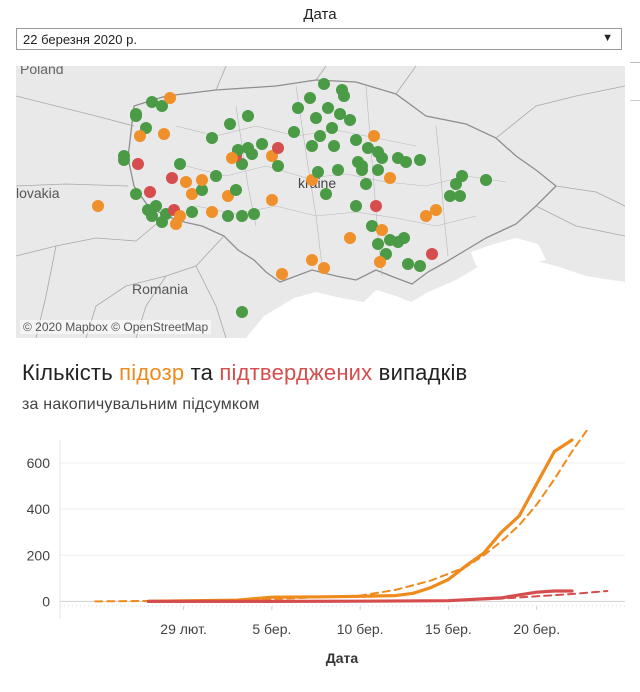  Describe the element at coordinates (319, 39) in the screenshot. I see `date-select: 22 березня 2020 р. ▼` at that location.